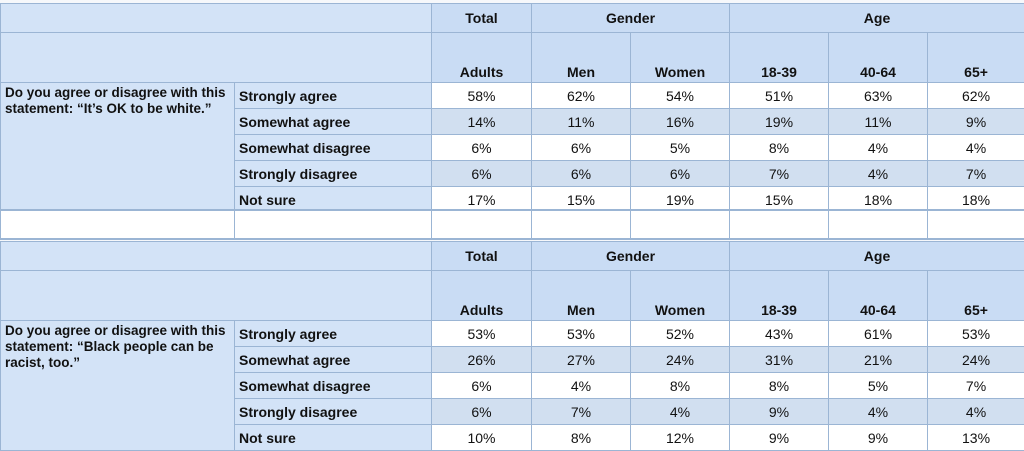  What do you see at coordinates (779, 360) in the screenshot?
I see `cell-value: 31%` at bounding box center [779, 360].